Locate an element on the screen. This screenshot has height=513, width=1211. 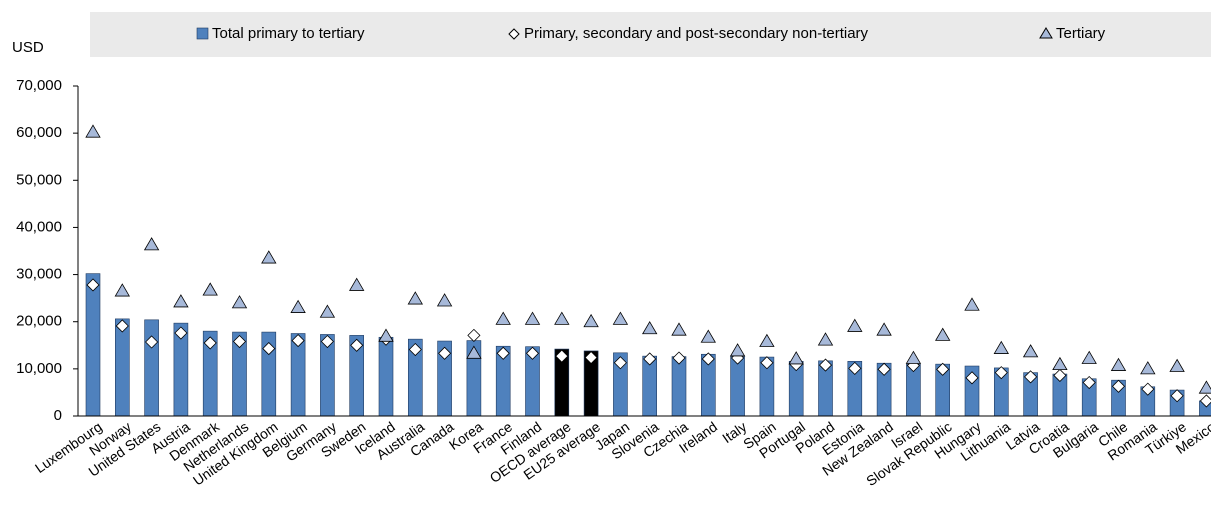
y-tick-label: 40,000 is located at coordinates (39, 226).